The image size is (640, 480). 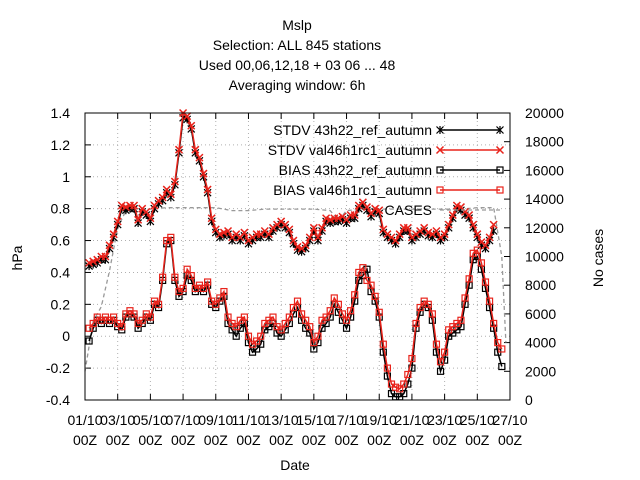 What do you see at coordinates (61, 145) in the screenshot?
I see `y-tick-label: 1.2` at bounding box center [61, 145].